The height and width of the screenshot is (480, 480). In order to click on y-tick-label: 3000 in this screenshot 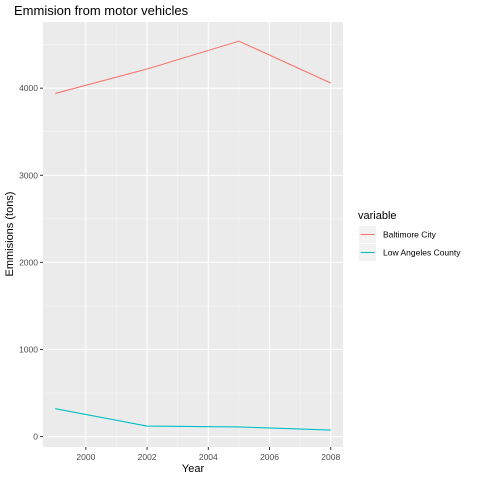, I will do `click(28, 175)`.